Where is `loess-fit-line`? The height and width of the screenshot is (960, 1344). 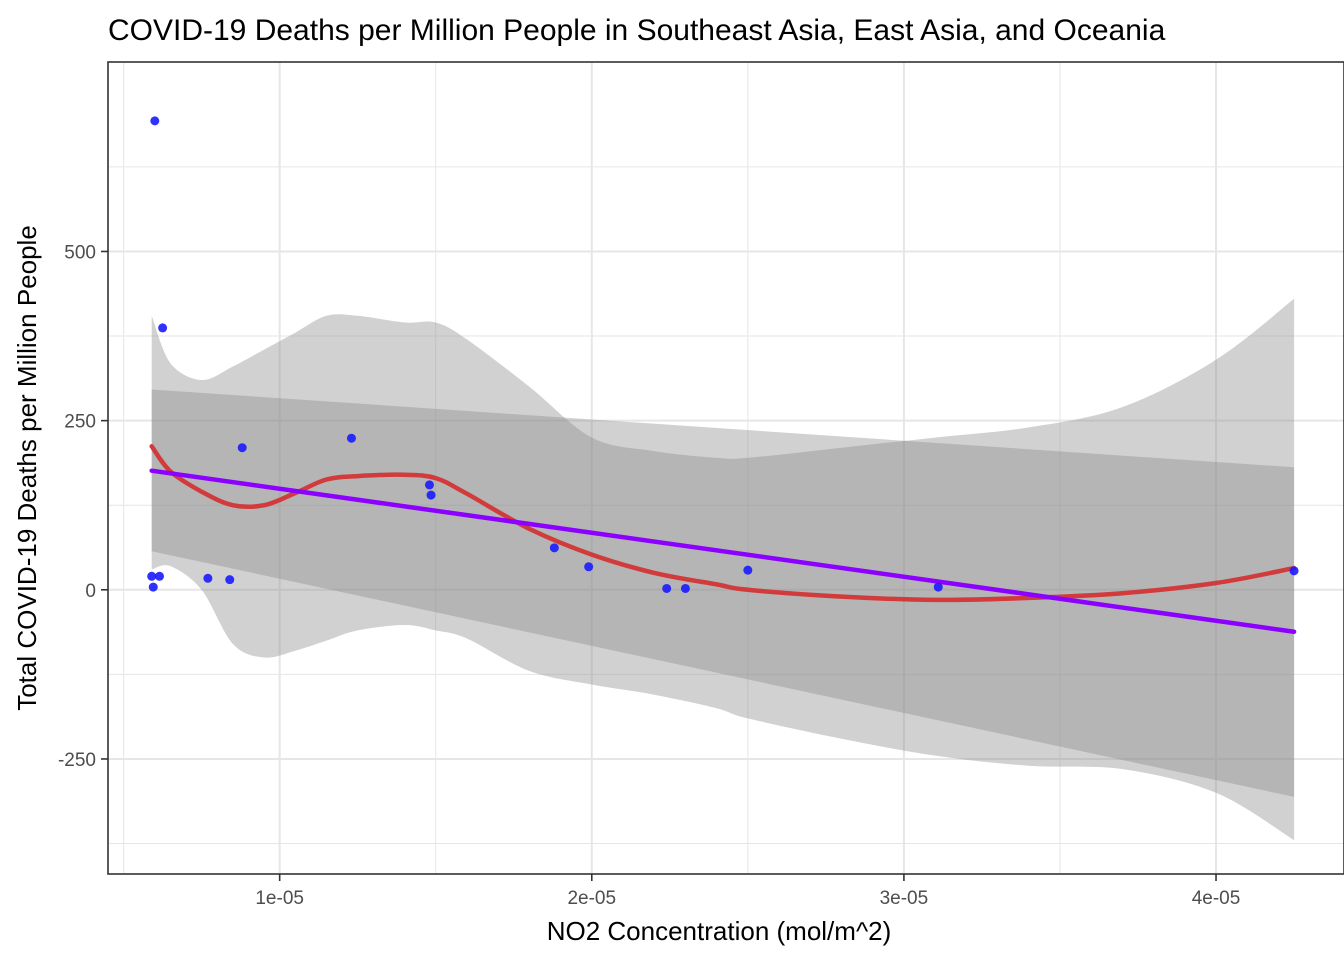 loess-fit-line is located at coordinates (723, 523).